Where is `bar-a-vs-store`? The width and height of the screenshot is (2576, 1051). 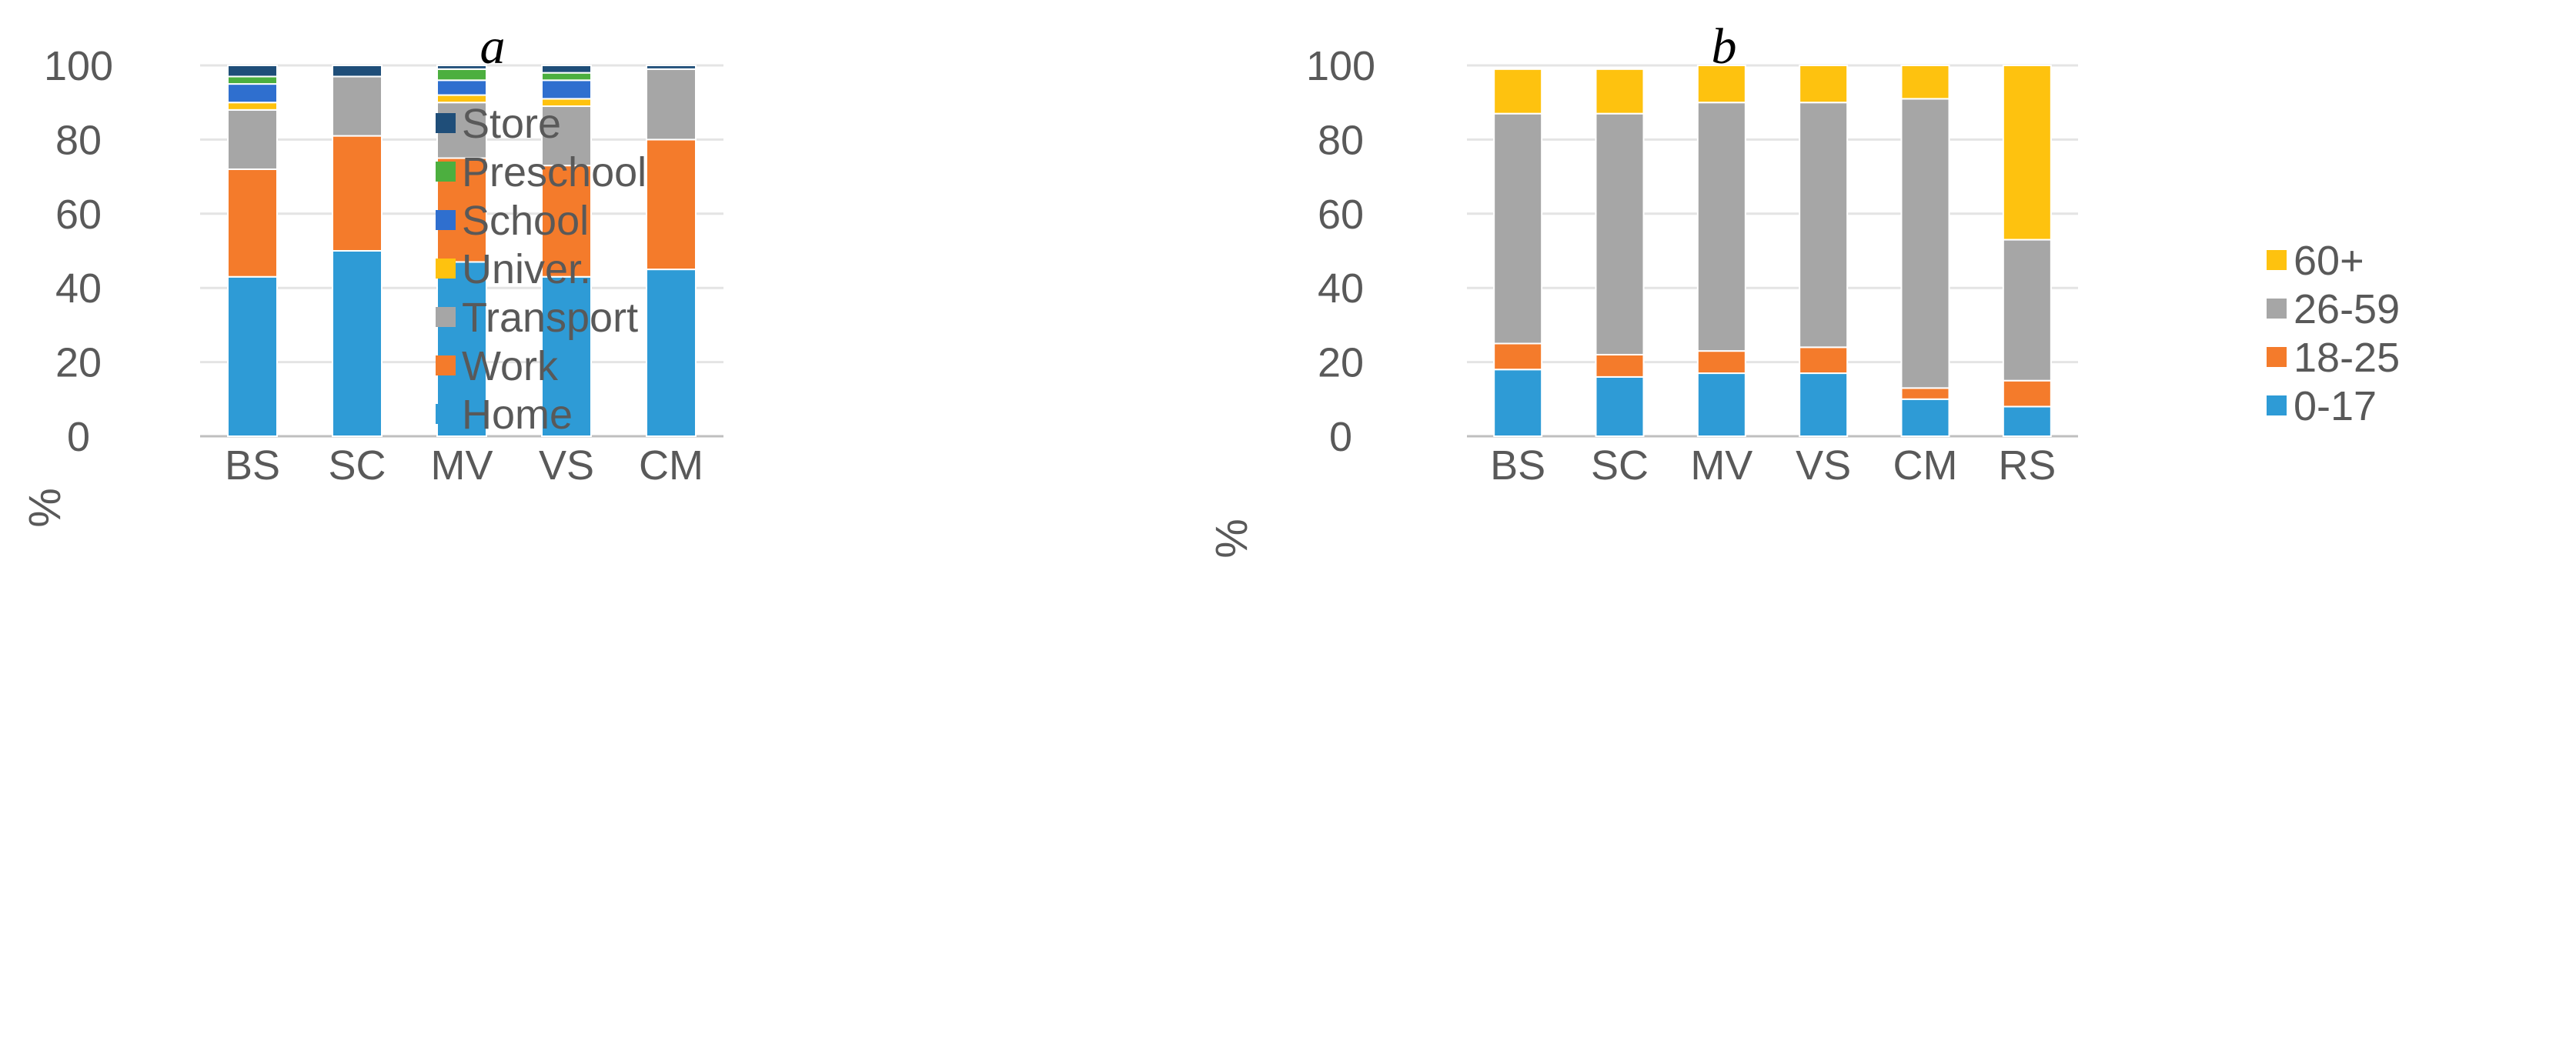 bar-a-vs-store is located at coordinates (566, 69).